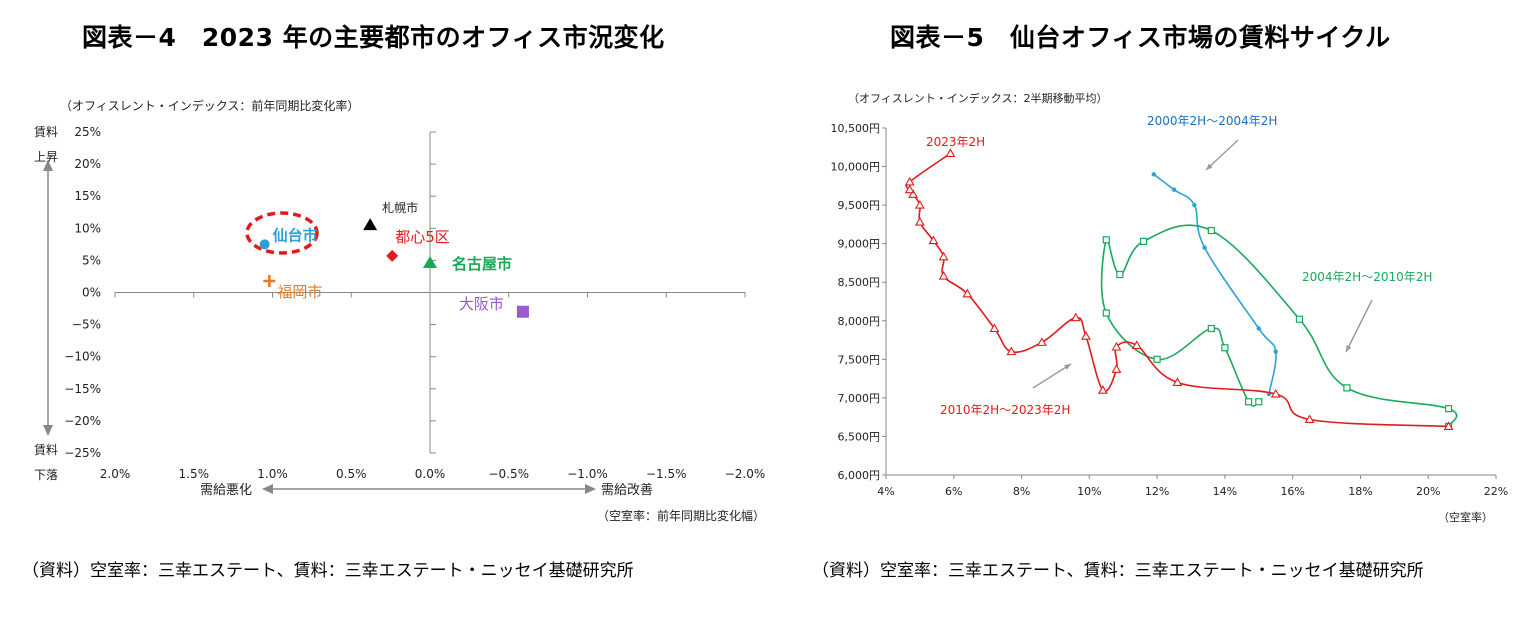  What do you see at coordinates (1279, 327) in the screenshot?
I see `series-square` at bounding box center [1279, 327].